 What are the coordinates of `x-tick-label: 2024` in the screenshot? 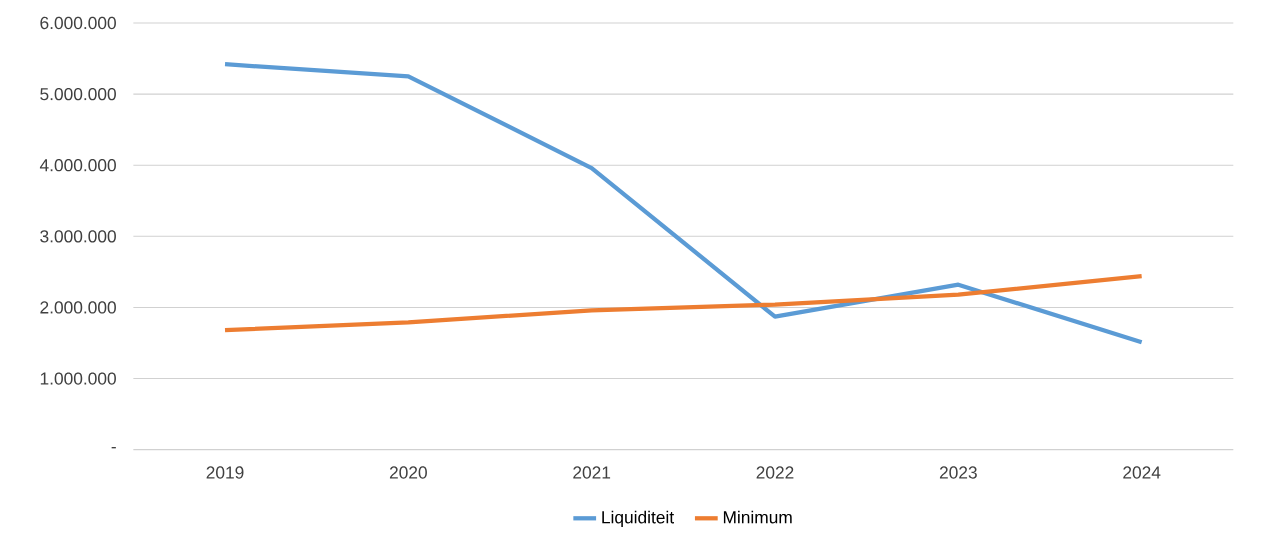 It's located at (1142, 472).